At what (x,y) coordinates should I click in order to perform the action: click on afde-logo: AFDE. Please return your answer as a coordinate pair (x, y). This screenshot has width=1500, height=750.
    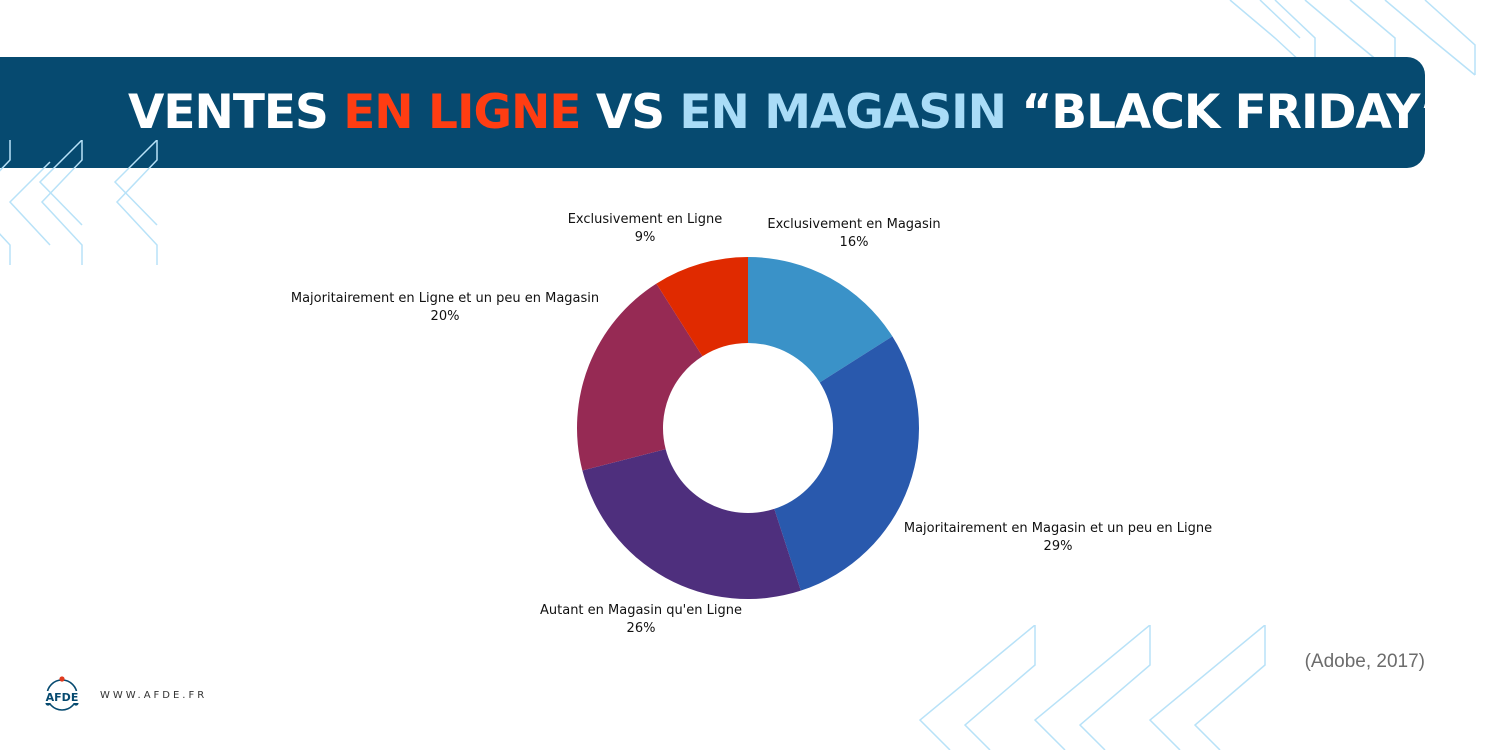
    Looking at the image, I should click on (62, 693).